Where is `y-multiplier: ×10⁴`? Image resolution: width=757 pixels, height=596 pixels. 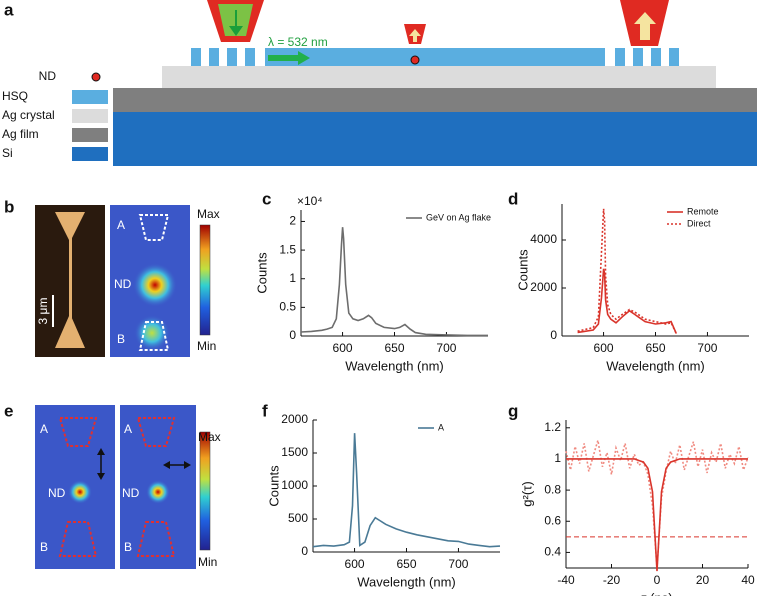 y-multiplier: ×10⁴ is located at coordinates (310, 201).